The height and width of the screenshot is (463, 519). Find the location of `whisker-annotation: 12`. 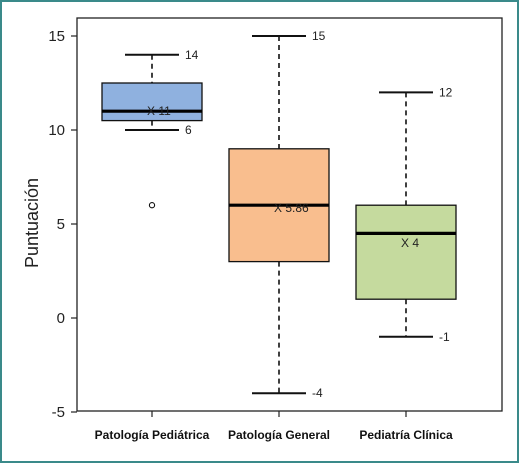

whisker-annotation: 12 is located at coordinates (446, 92).